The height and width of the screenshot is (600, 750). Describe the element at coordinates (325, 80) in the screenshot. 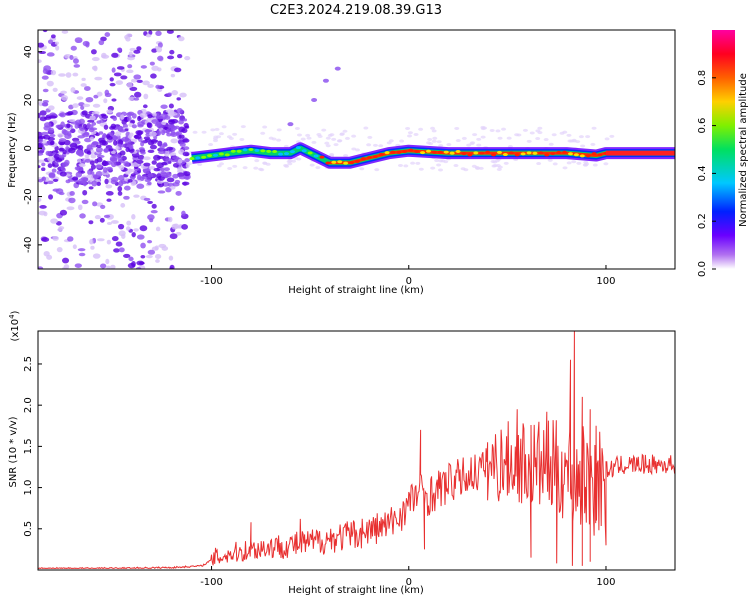

I see `branch-point` at that location.